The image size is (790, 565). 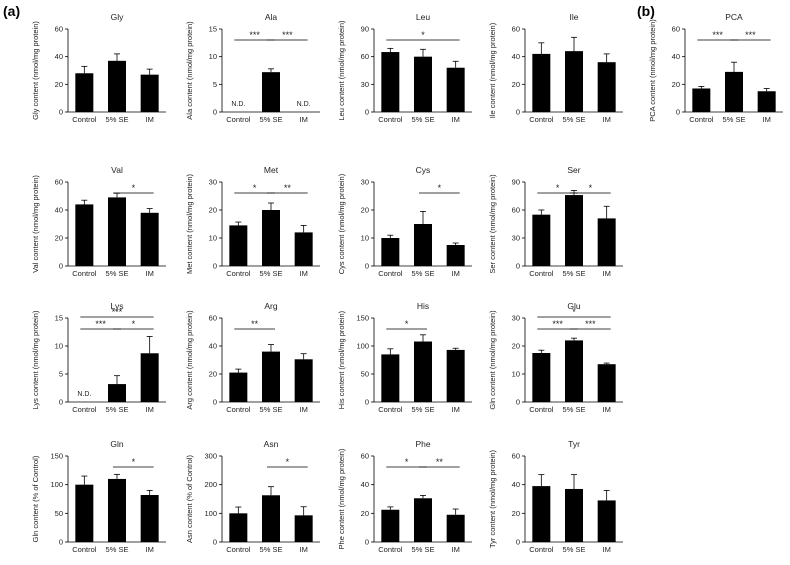 I want to click on y-axis-label: PCA content (nmol/mg protein), so click(x=652, y=70).